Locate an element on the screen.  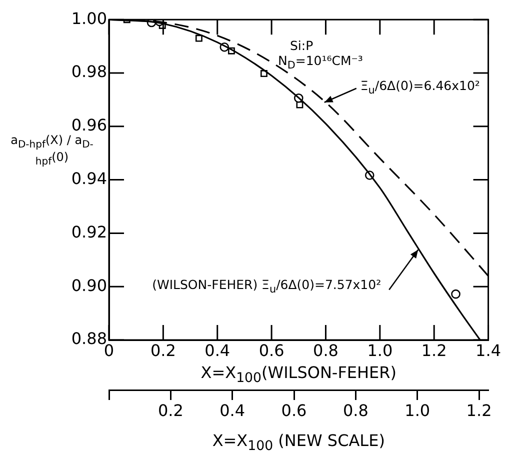
annotation: Si:P is located at coordinates (302, 45).